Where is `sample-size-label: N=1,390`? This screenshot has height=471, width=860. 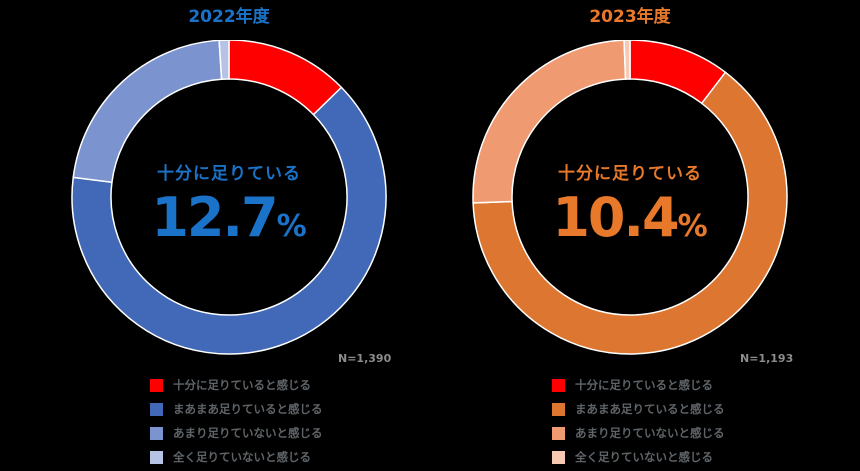 sample-size-label: N=1,390 is located at coordinates (365, 358).